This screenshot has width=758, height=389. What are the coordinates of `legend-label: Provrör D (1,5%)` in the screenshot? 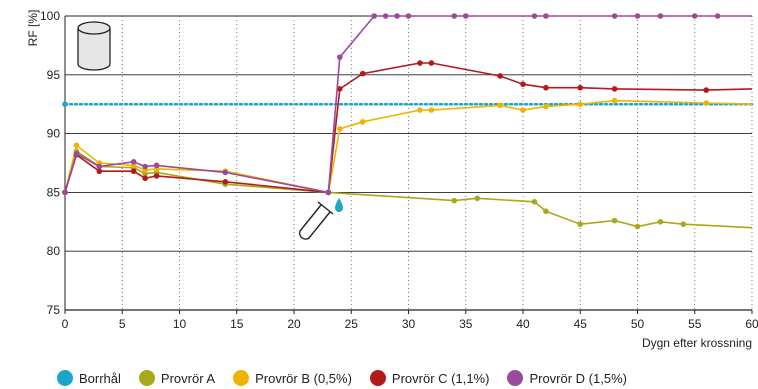 It's located at (578, 378).